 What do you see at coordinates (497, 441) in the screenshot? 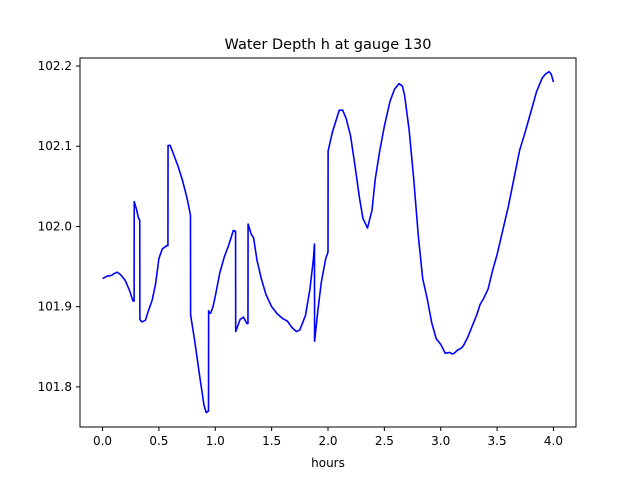
I see `x-tick-label: 3.5` at bounding box center [497, 441].